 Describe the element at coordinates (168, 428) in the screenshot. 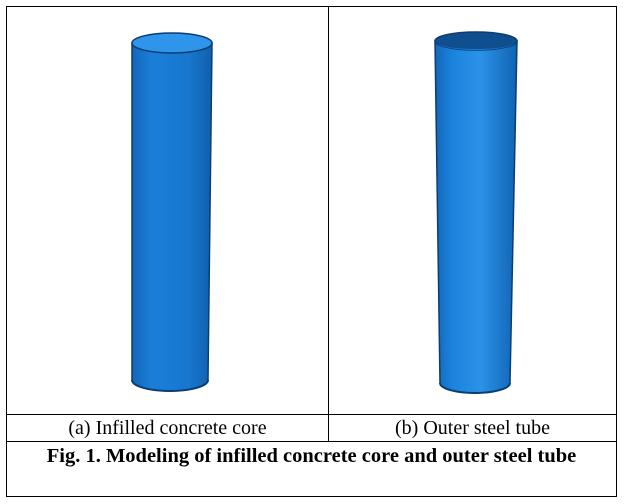

I see `panel-a-caption: (a) Infilled concrete core` at that location.